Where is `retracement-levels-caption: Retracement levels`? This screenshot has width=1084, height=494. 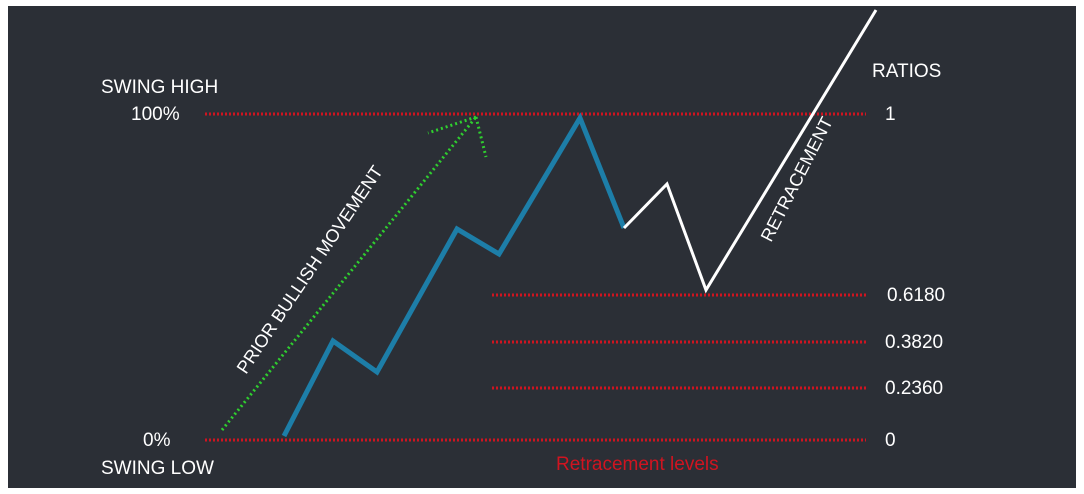 retracement-levels-caption: Retracement levels is located at coordinates (637, 464).